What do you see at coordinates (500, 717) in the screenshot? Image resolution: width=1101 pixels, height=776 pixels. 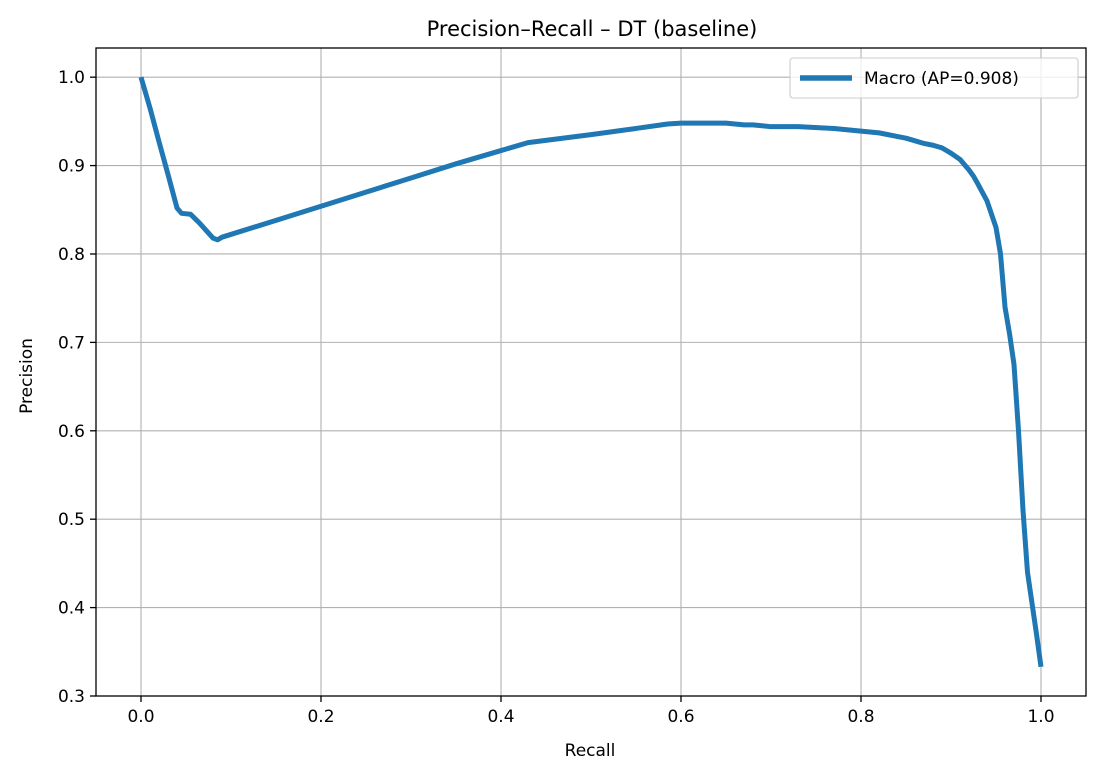 I see `x-tick-label-2: 0.4` at bounding box center [500, 717].